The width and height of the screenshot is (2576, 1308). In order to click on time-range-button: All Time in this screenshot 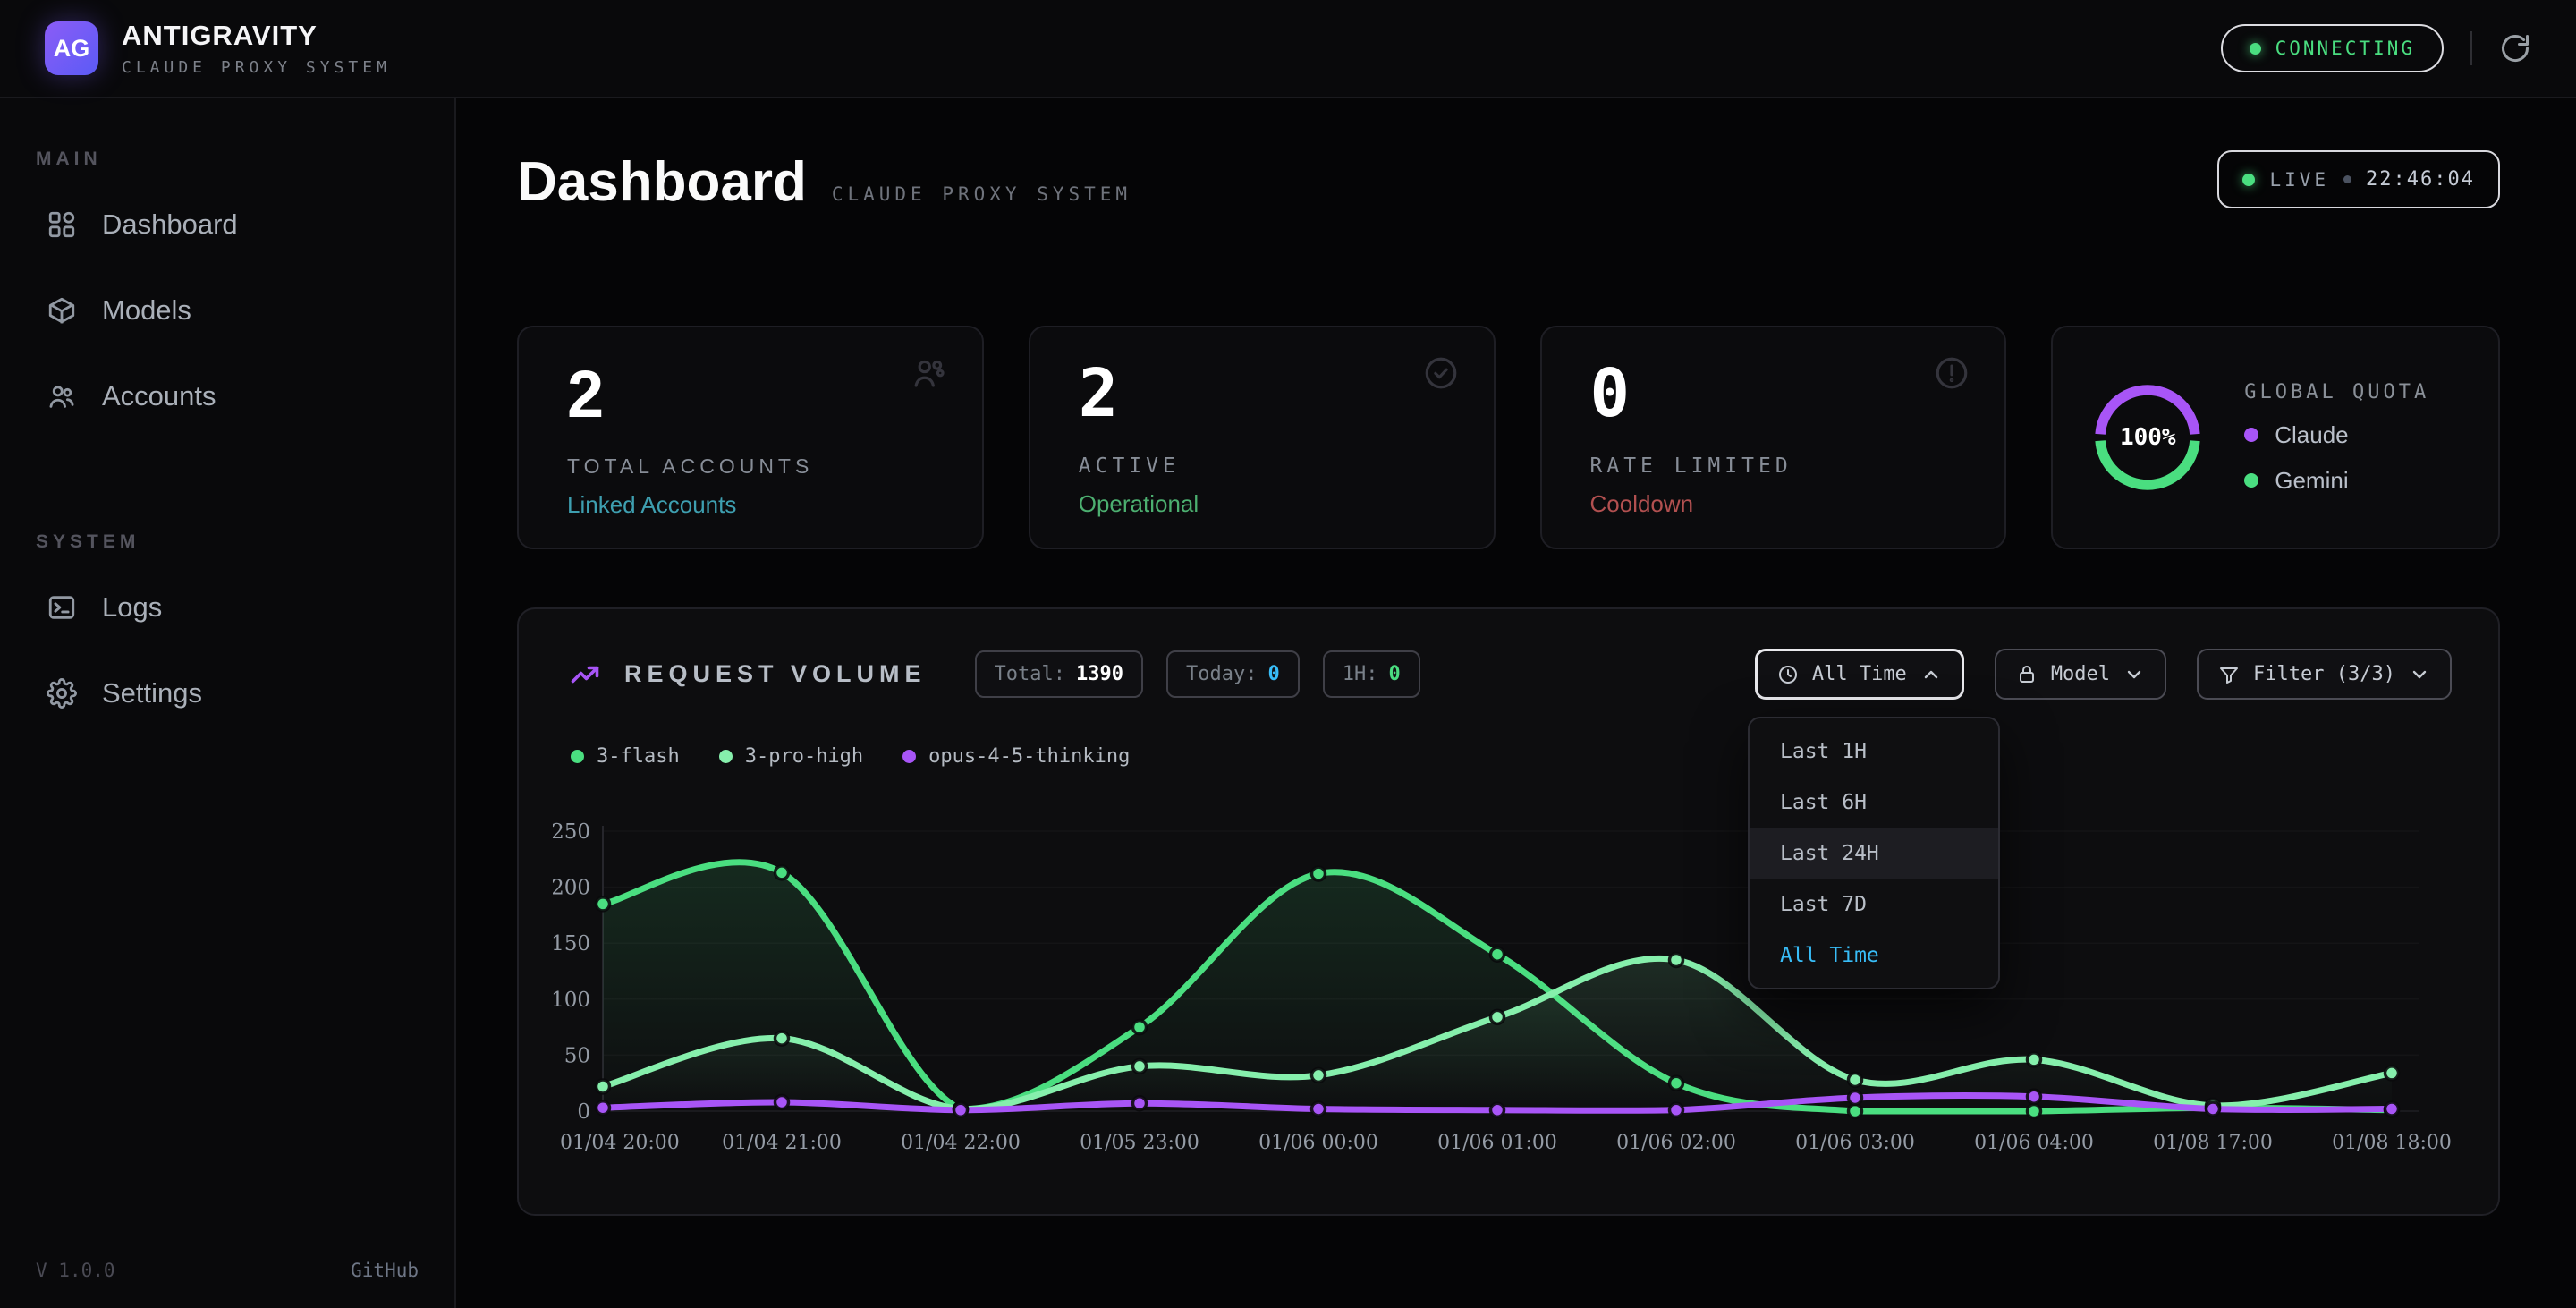, I will do `click(1859, 674)`.